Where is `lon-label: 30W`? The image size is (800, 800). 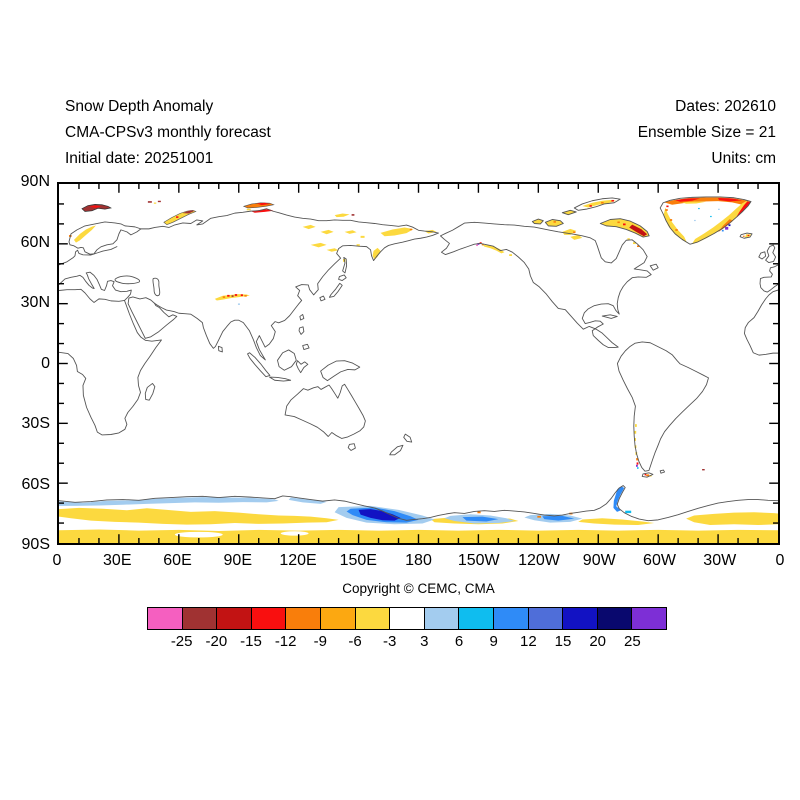 lon-label: 30W is located at coordinates (720, 560).